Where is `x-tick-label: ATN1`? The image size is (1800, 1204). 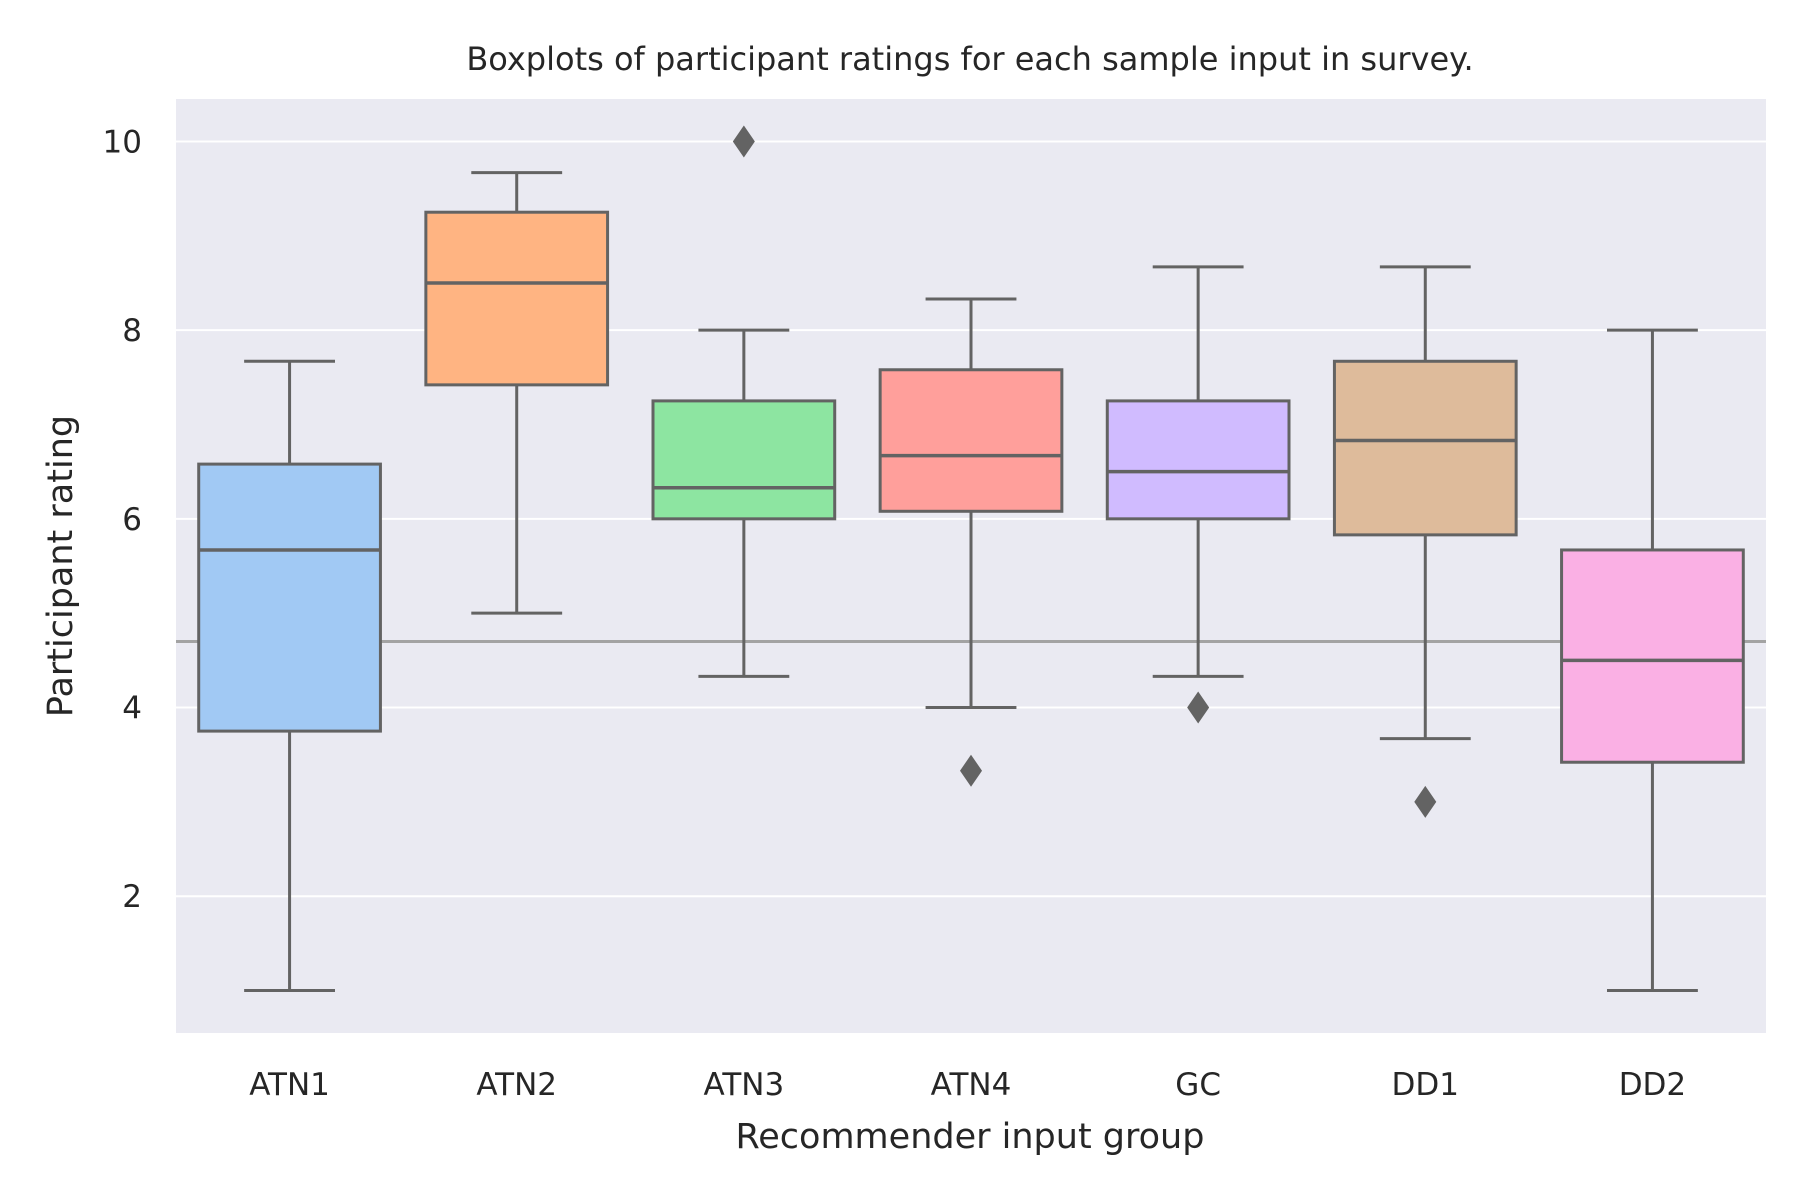
x-tick-label: ATN1 is located at coordinates (289, 1085).